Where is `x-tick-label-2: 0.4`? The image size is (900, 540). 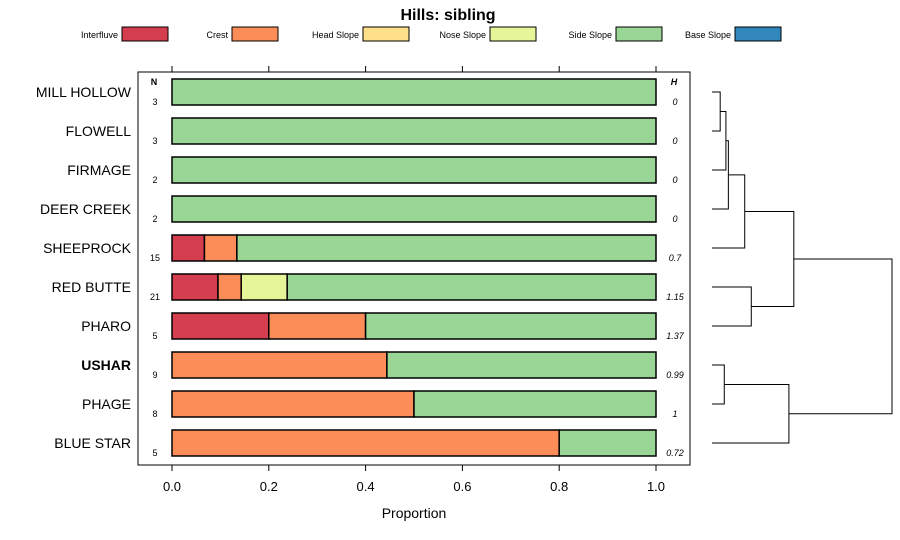
x-tick-label-2: 0.4 is located at coordinates (366, 486).